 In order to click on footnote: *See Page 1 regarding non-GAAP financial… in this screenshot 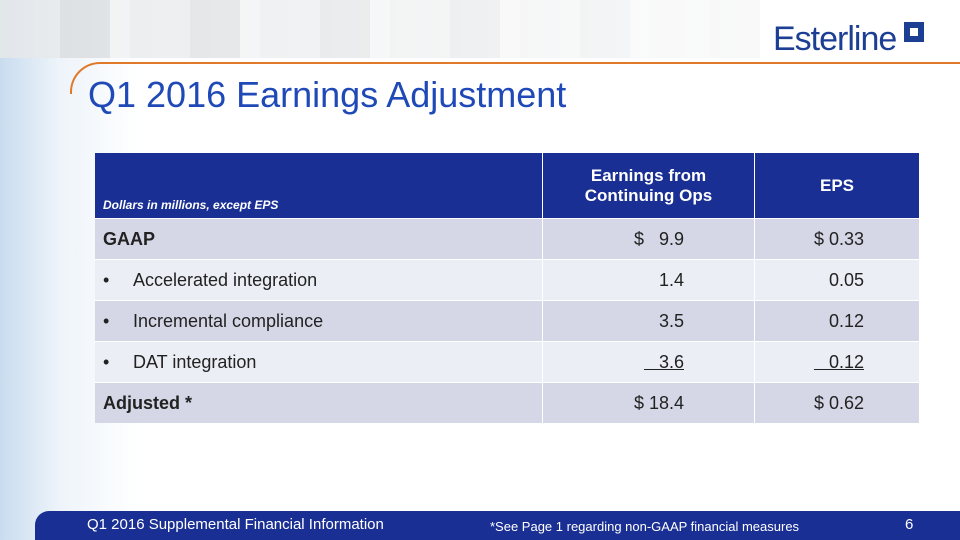, I will do `click(645, 526)`.